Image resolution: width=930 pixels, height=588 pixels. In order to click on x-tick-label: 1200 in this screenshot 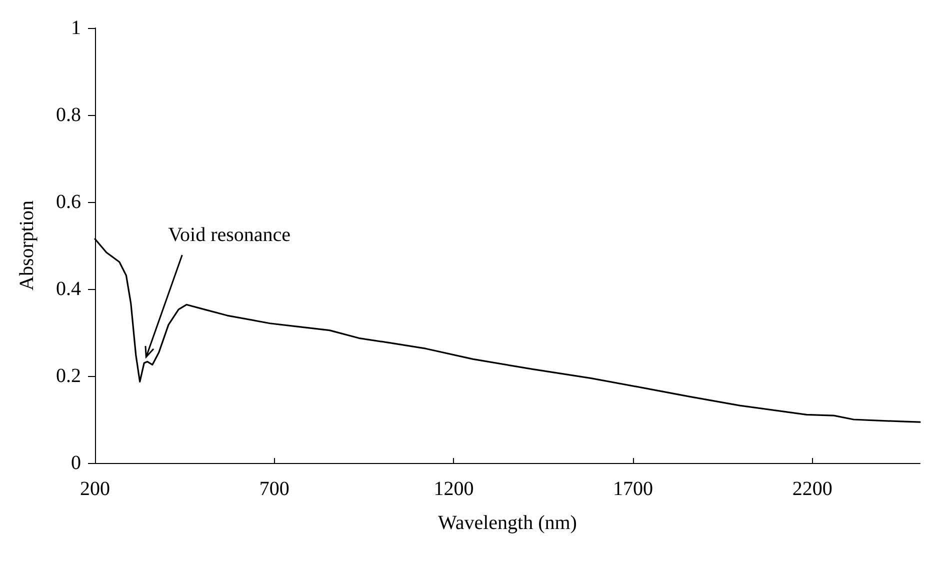, I will do `click(454, 489)`.